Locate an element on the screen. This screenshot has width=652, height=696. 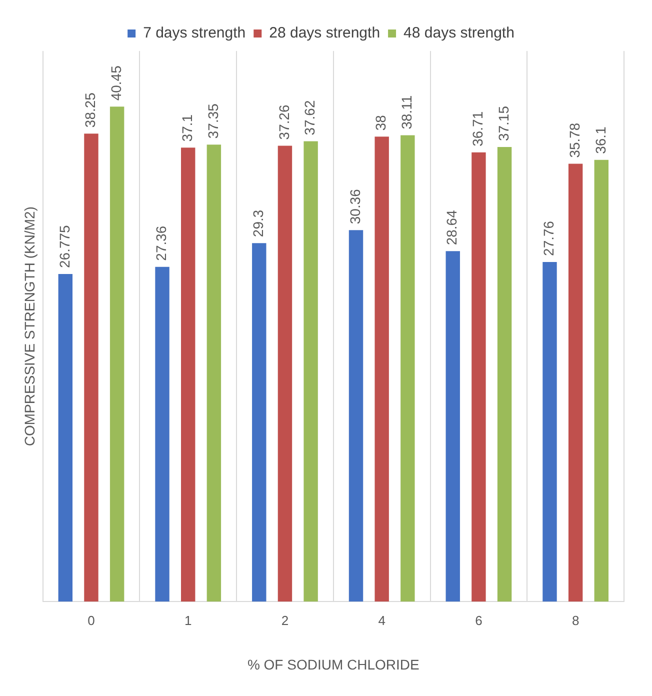
data-label: 30.36 is located at coordinates (354, 206).